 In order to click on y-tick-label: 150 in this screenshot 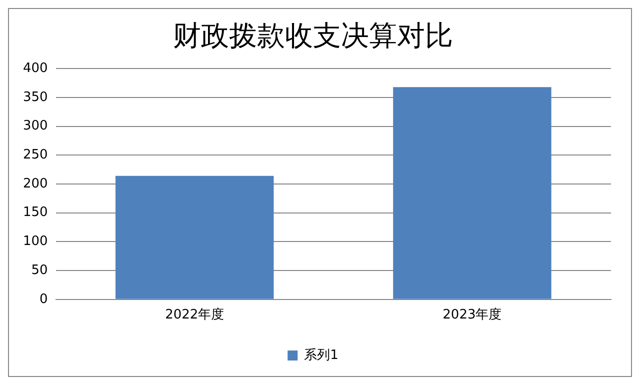, I will do `click(35, 212)`.